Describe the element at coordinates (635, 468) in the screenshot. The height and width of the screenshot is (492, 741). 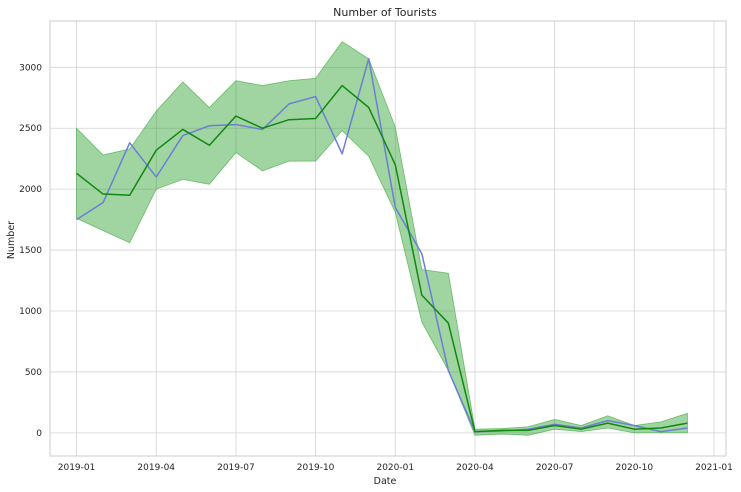
I see `x-tick-label: 2020-10` at that location.